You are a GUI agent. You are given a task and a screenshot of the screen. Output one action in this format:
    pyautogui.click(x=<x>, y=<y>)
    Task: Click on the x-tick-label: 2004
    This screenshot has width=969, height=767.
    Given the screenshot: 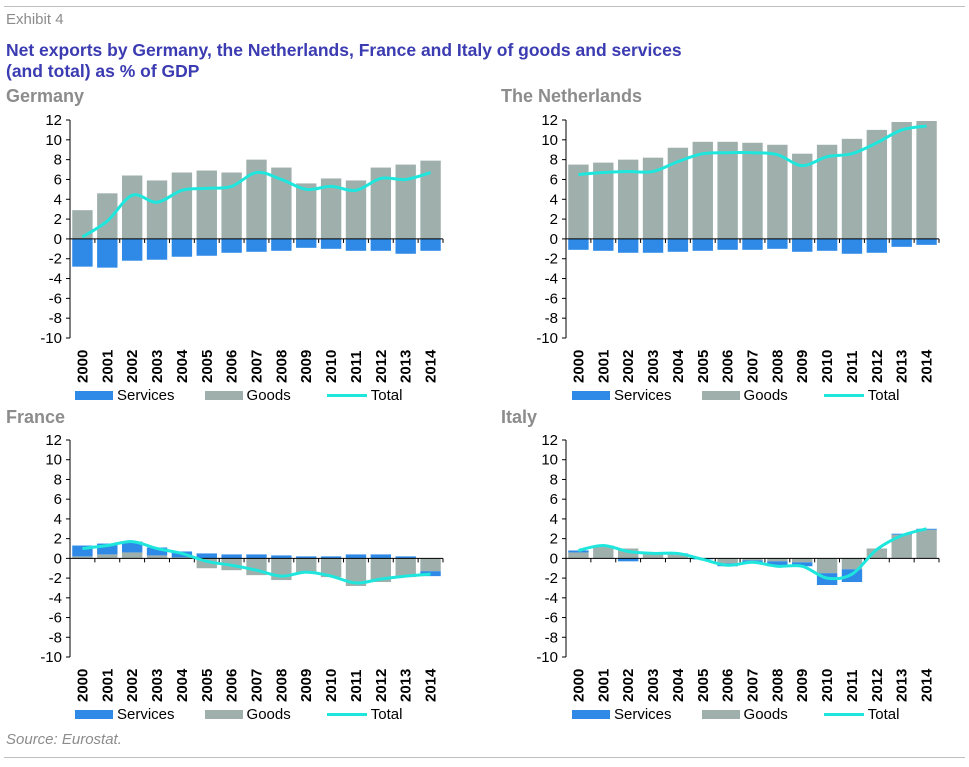 What is the action you would take?
    pyautogui.click(x=182, y=366)
    